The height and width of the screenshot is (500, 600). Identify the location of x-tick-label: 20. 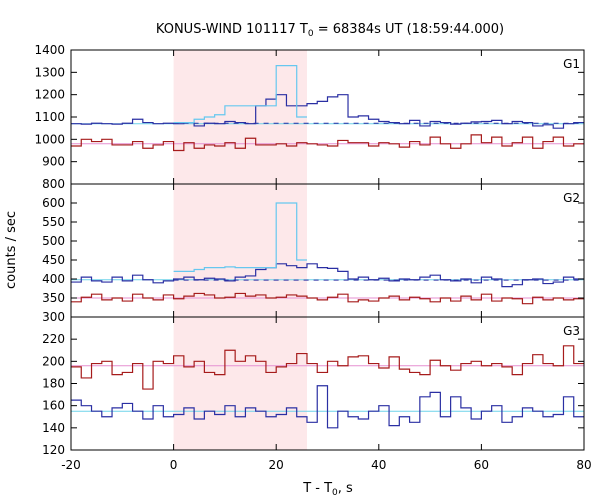
(276, 465).